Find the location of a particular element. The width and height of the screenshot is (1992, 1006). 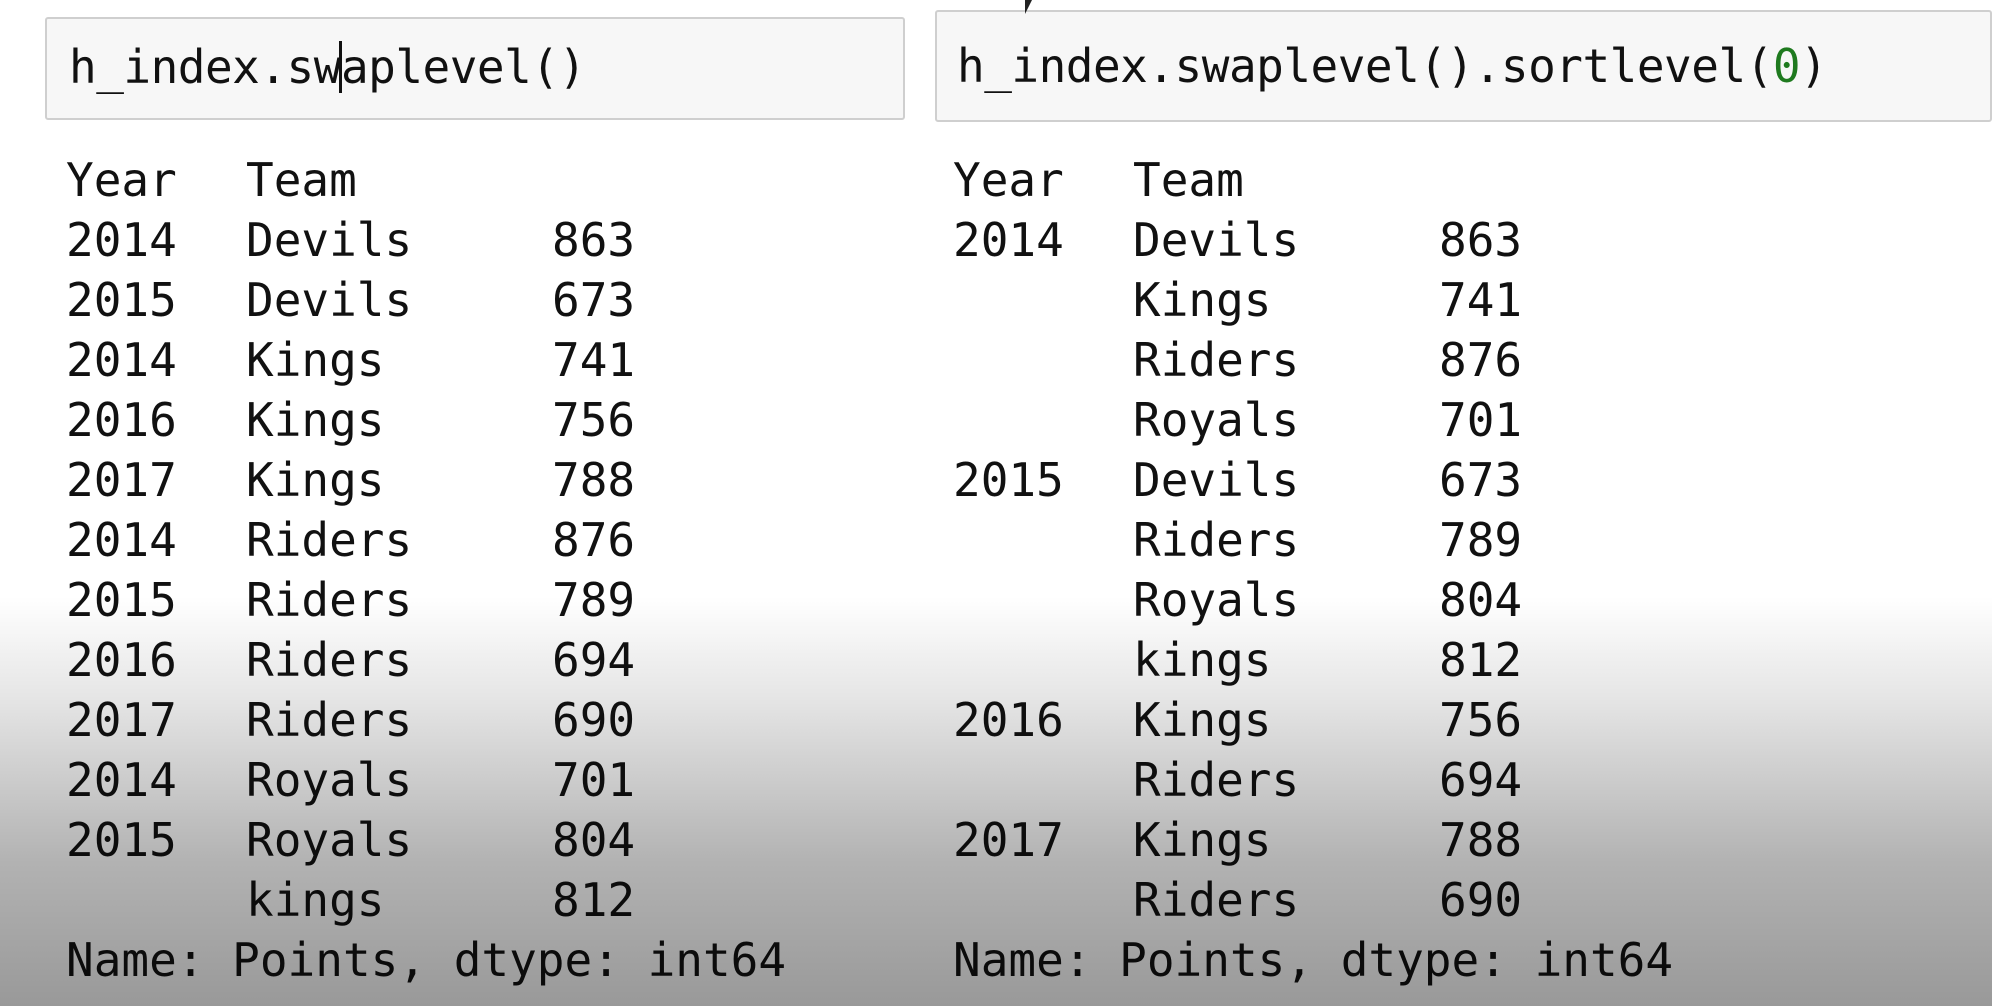

row-value: 741 is located at coordinates (1481, 300).